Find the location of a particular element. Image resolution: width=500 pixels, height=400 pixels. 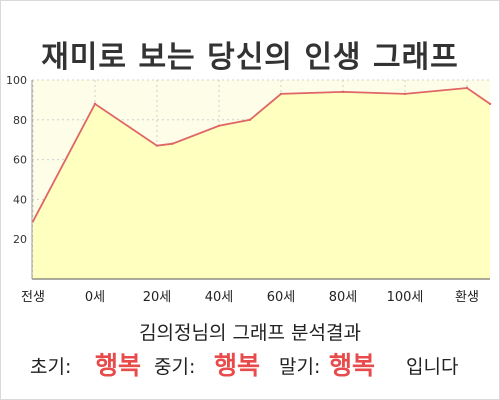

x-tick-label: 전생 is located at coordinates (33, 297).